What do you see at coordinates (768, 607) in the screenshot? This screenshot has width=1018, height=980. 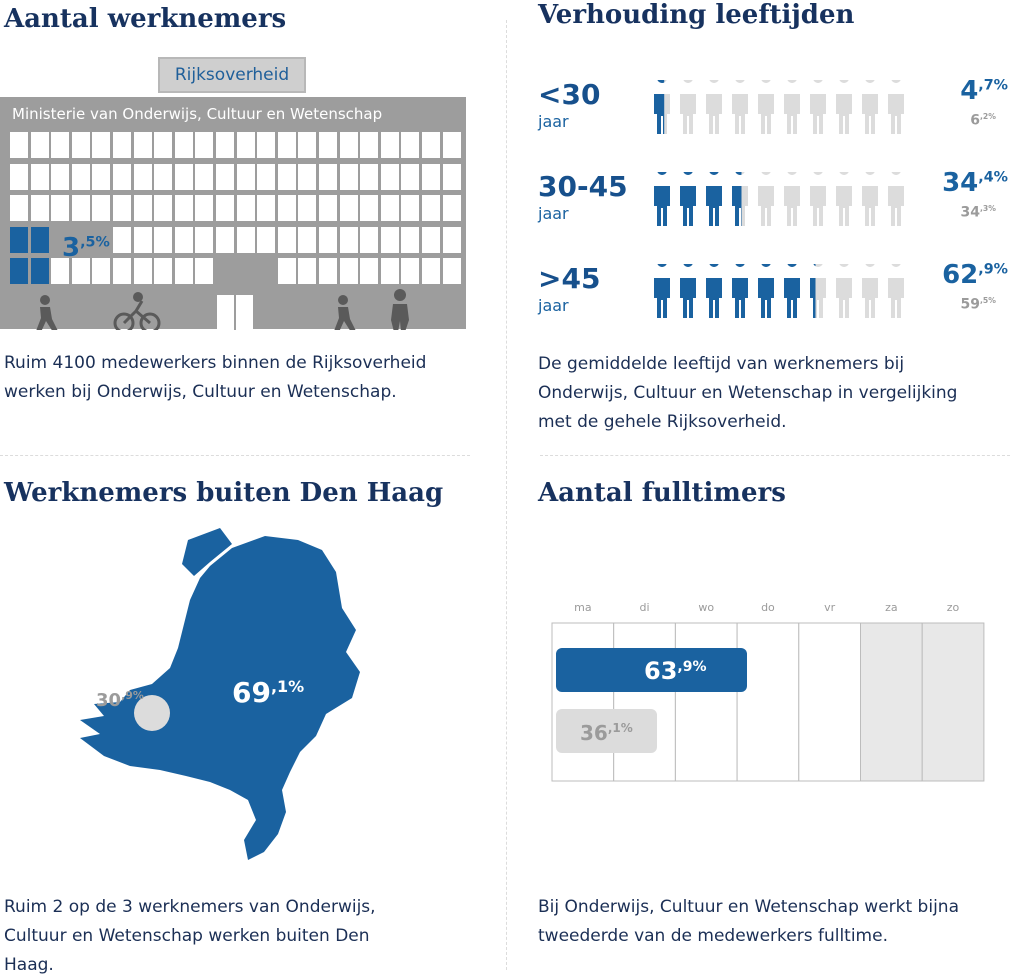 I see `day-label: do` at bounding box center [768, 607].